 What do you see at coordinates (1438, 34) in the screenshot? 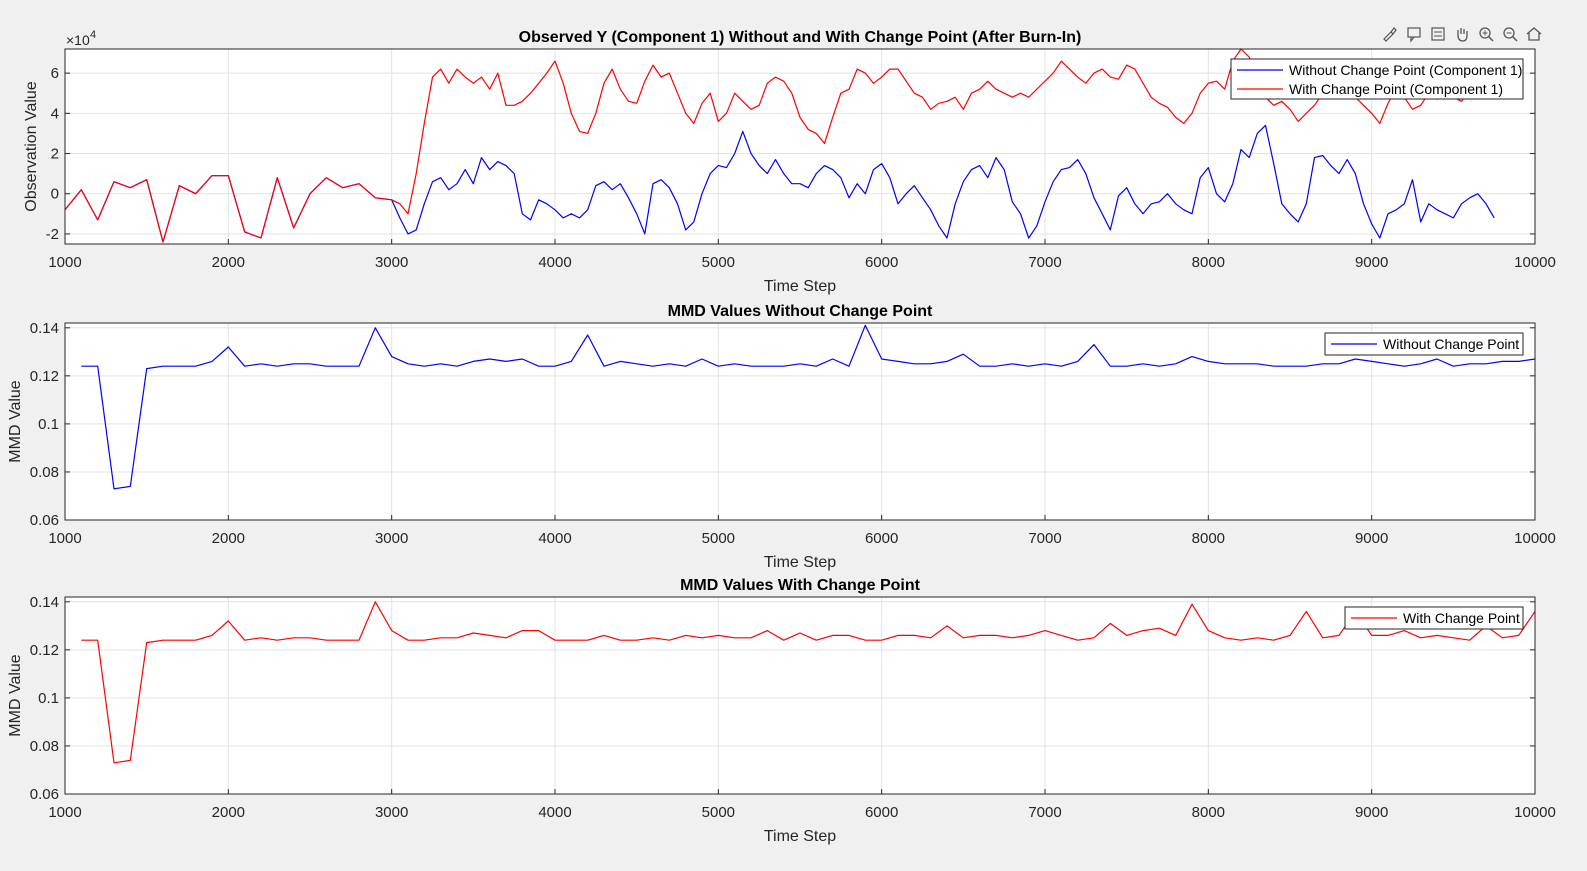
I see `legend-icon` at bounding box center [1438, 34].